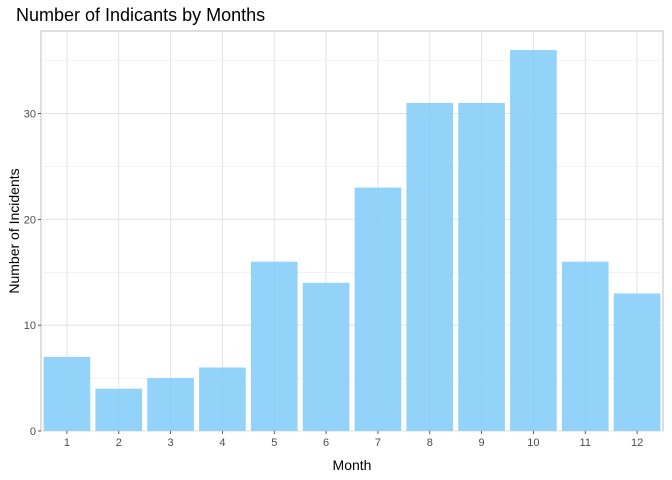 The image size is (672, 480). What do you see at coordinates (585, 443) in the screenshot?
I see `x-tick-label: 11` at bounding box center [585, 443].